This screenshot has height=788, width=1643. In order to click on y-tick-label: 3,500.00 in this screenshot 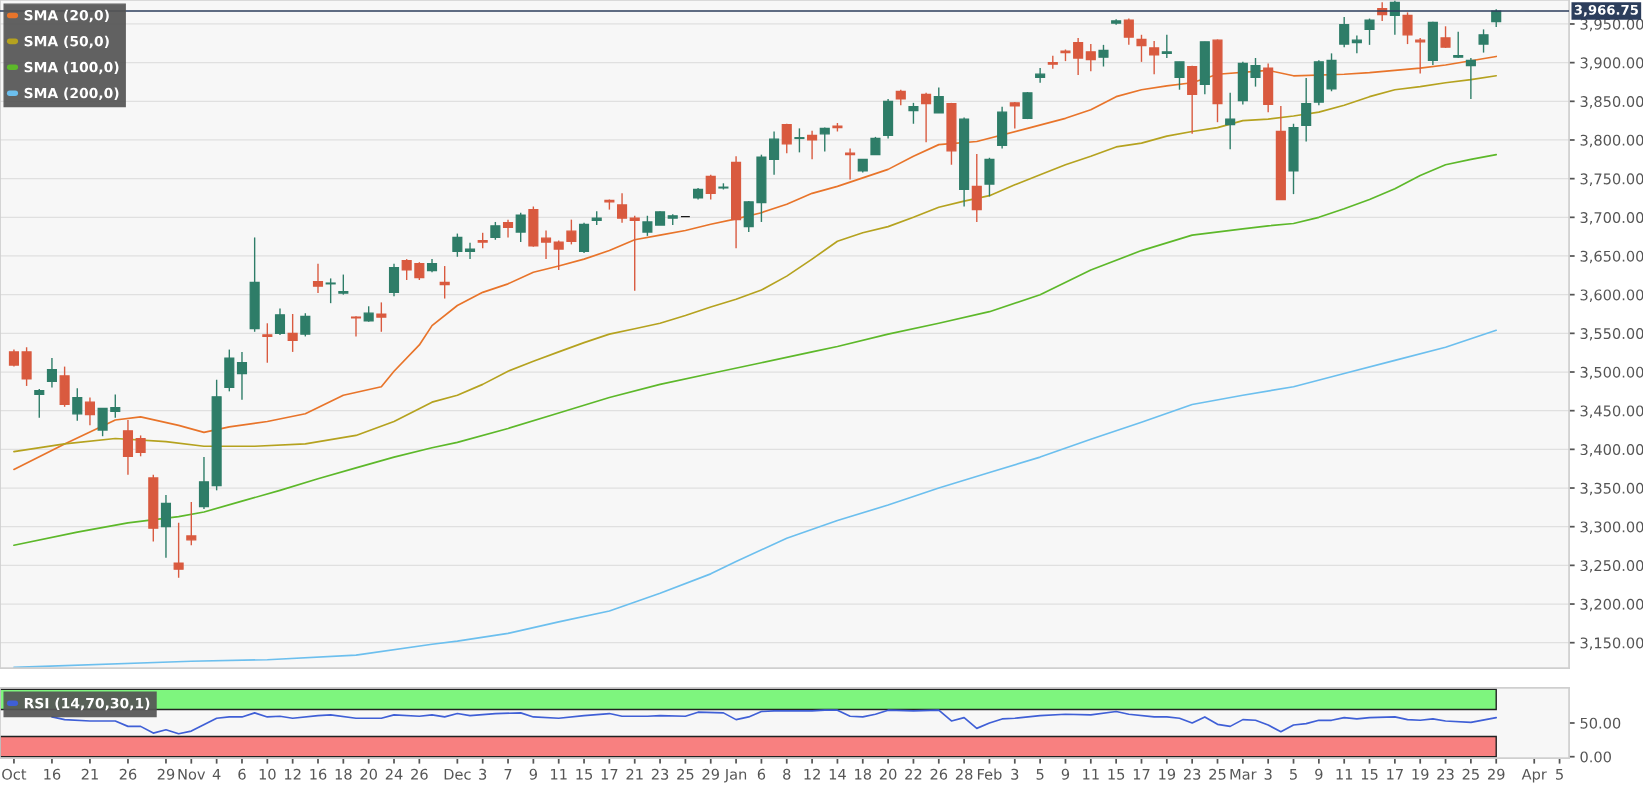, I will do `click(1611, 373)`.